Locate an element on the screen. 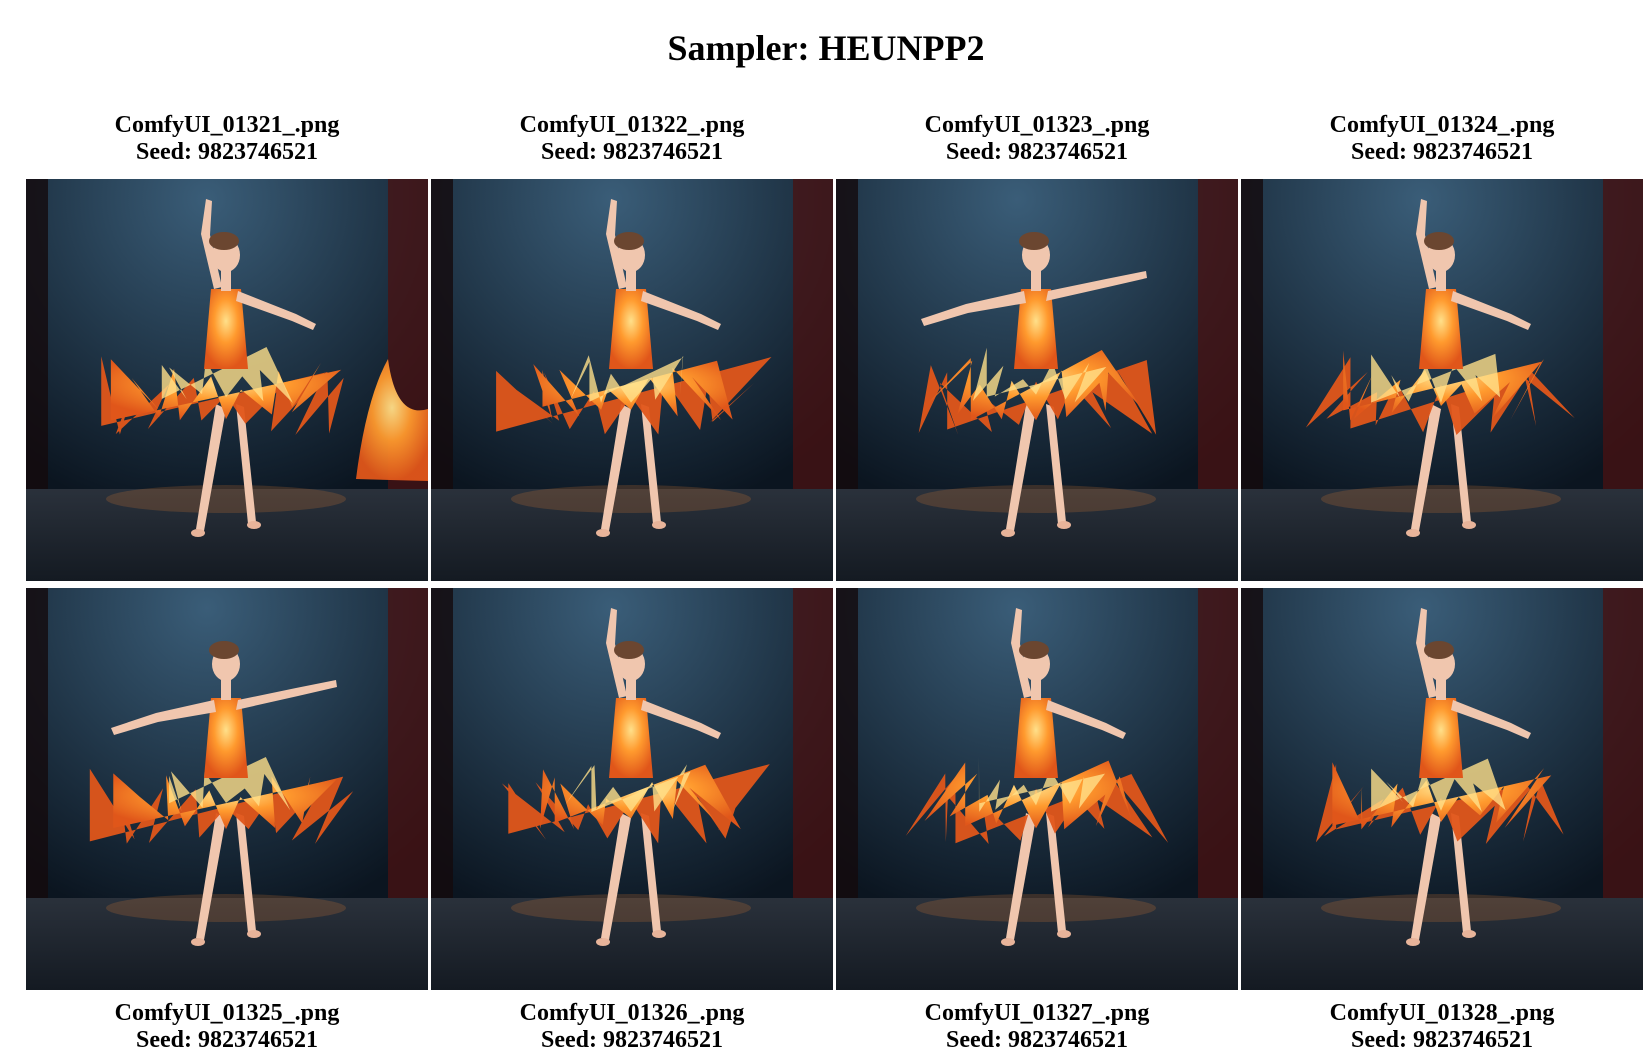  image-caption: ComfyUI_01327_.png Seed: 9823746521 is located at coordinates (1037, 1027).